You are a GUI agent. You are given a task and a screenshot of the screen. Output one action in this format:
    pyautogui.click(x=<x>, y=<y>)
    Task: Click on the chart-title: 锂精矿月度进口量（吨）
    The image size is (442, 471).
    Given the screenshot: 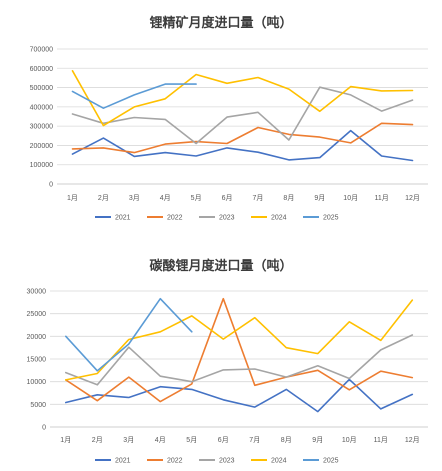 What is the action you would take?
    pyautogui.click(x=220, y=23)
    